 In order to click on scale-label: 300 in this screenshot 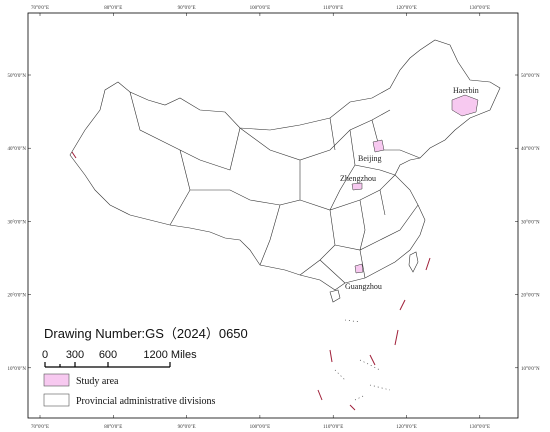, I will do `click(75, 355)`.